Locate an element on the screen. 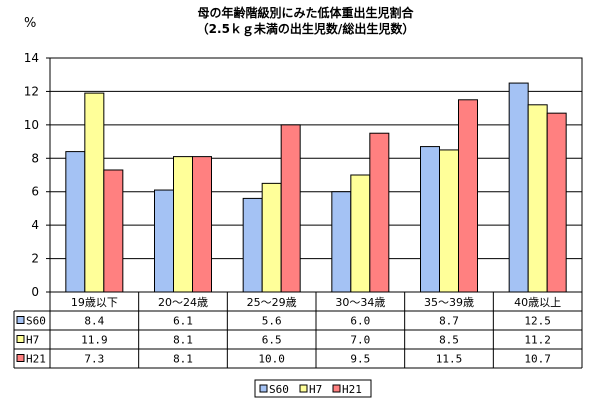 The height and width of the screenshot is (411, 611). table-value: 10.0 is located at coordinates (271, 359).